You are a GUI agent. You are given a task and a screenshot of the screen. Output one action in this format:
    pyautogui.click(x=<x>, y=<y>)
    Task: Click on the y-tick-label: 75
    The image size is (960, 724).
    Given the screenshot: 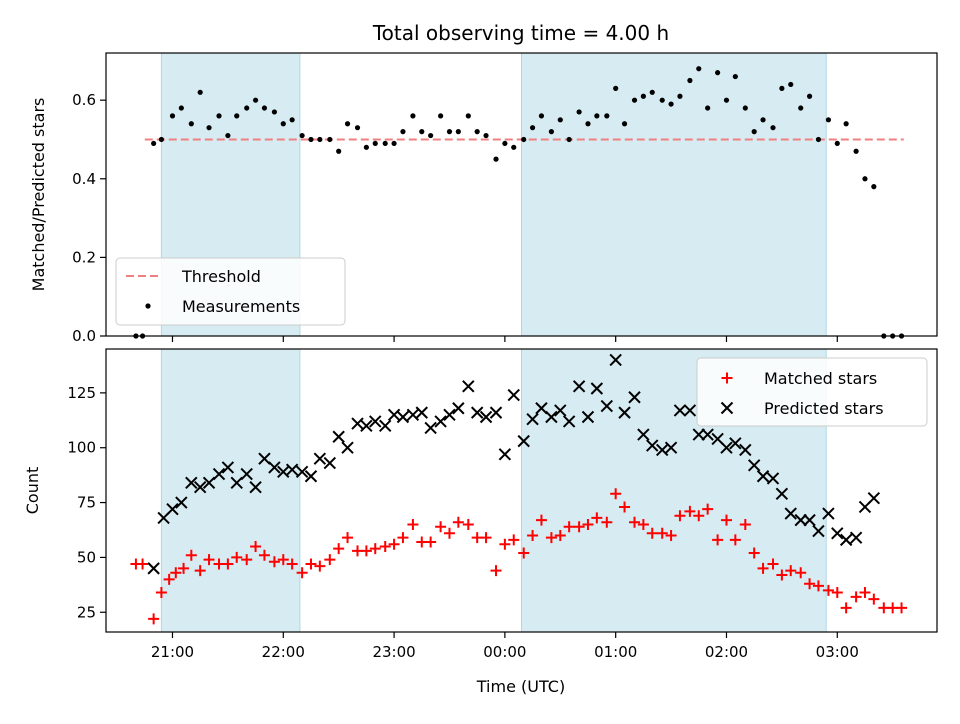 What is the action you would take?
    pyautogui.click(x=86, y=503)
    